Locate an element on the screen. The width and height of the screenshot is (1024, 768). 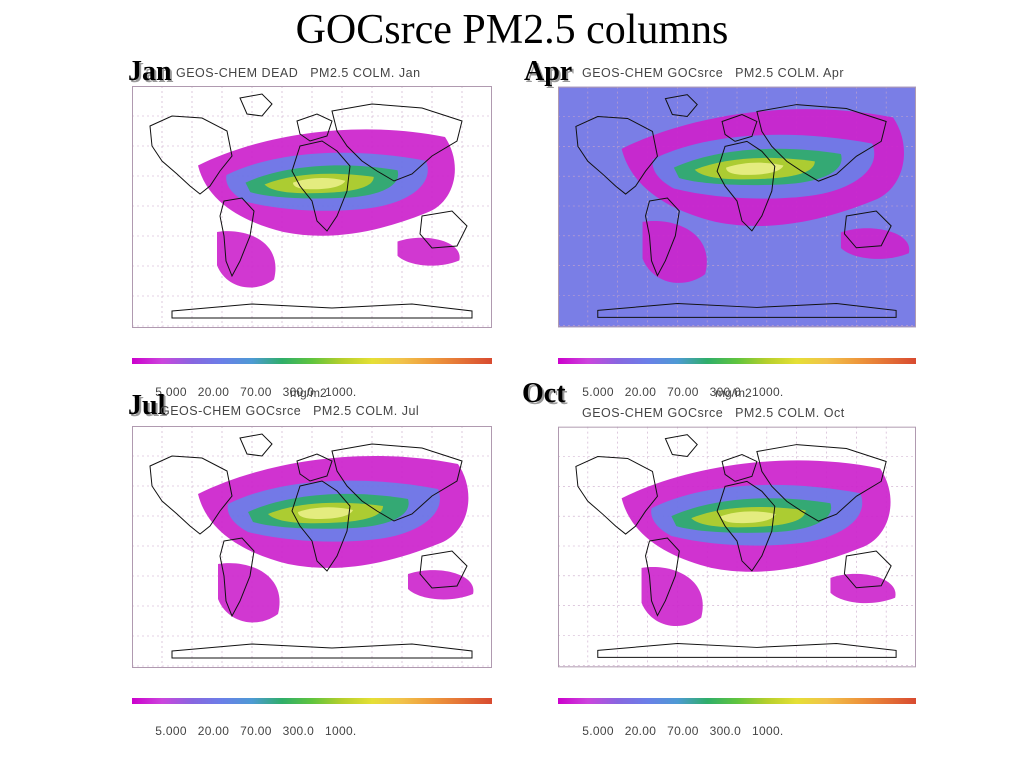
colorbar-unit-jan: mg/m2 is located at coordinates (308, 393).